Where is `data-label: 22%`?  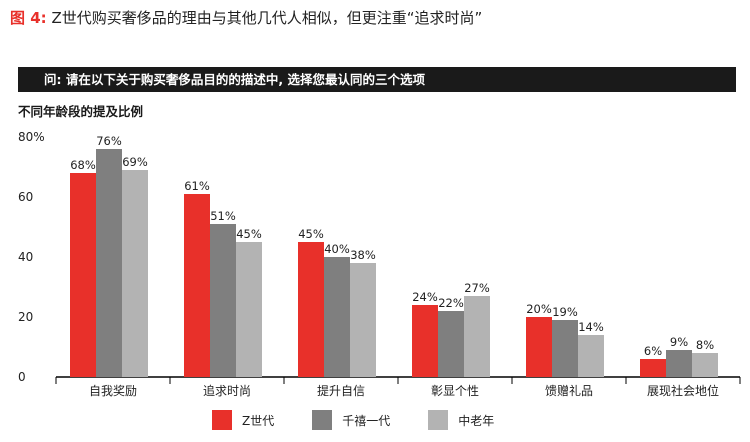 data-label: 22% is located at coordinates (451, 303).